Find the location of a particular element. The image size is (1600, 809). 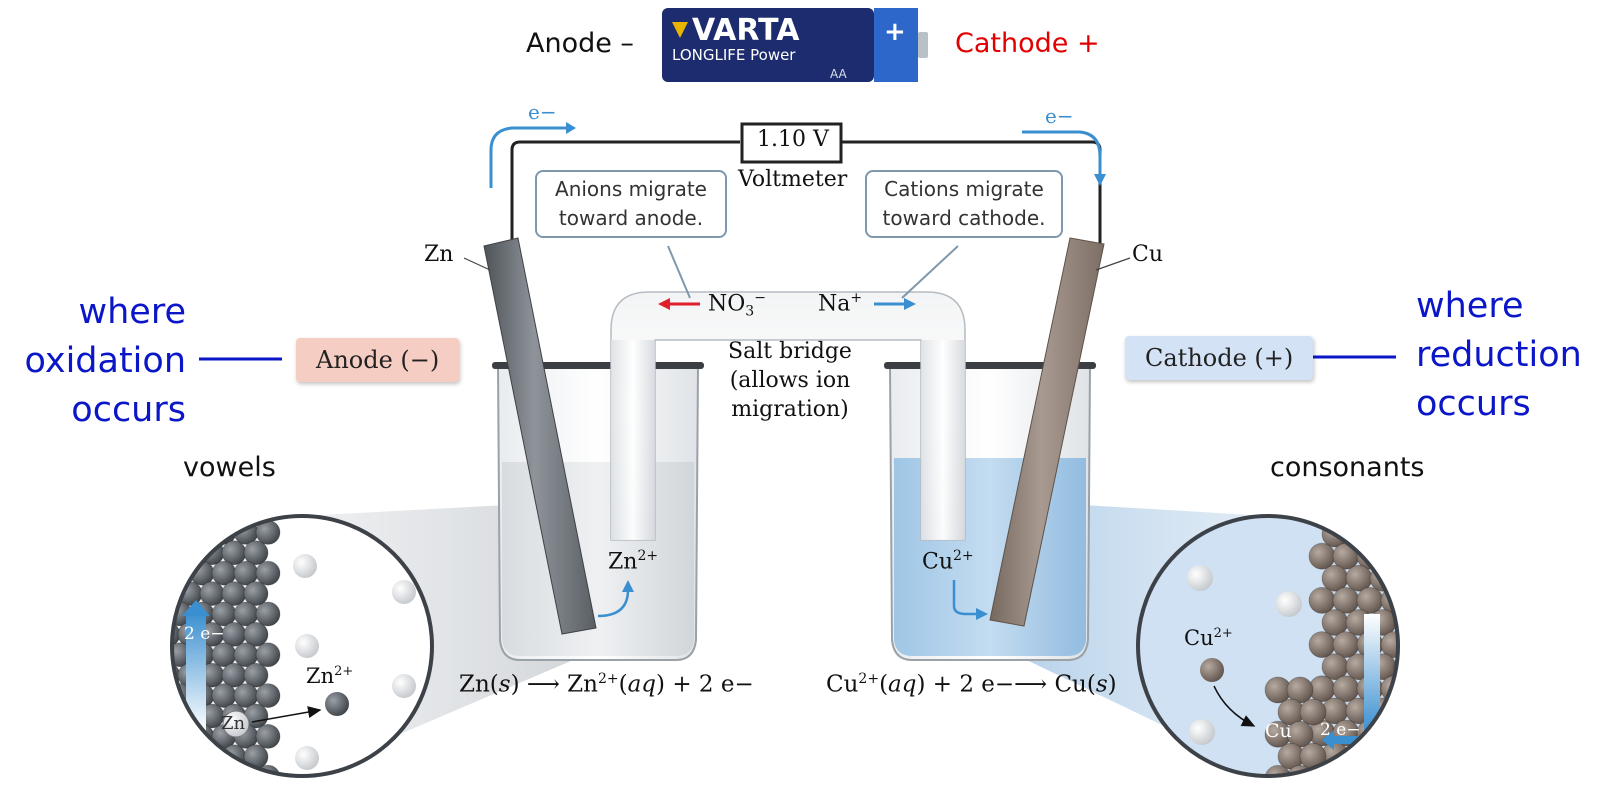

consonants-note: consonants is located at coordinates (1347, 467).